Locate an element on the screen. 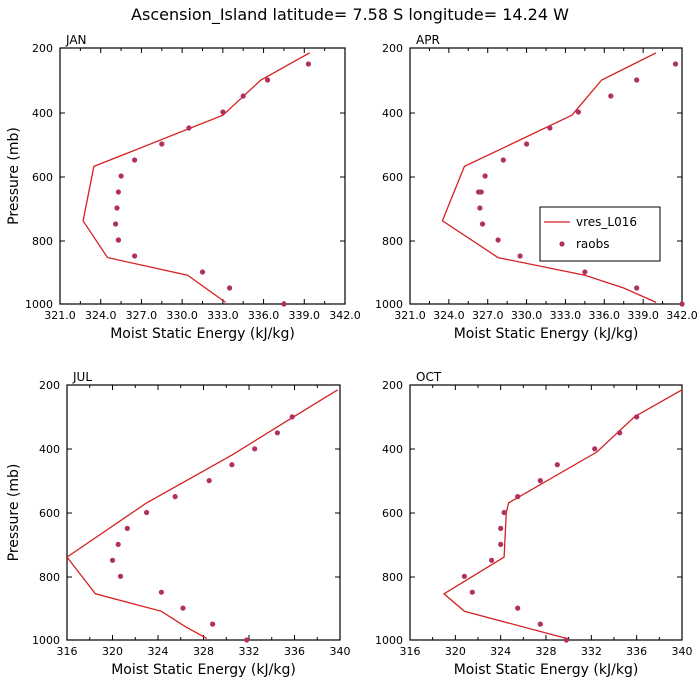 The width and height of the screenshot is (700, 700). x-tick-label: 321.0 is located at coordinates (60, 315).